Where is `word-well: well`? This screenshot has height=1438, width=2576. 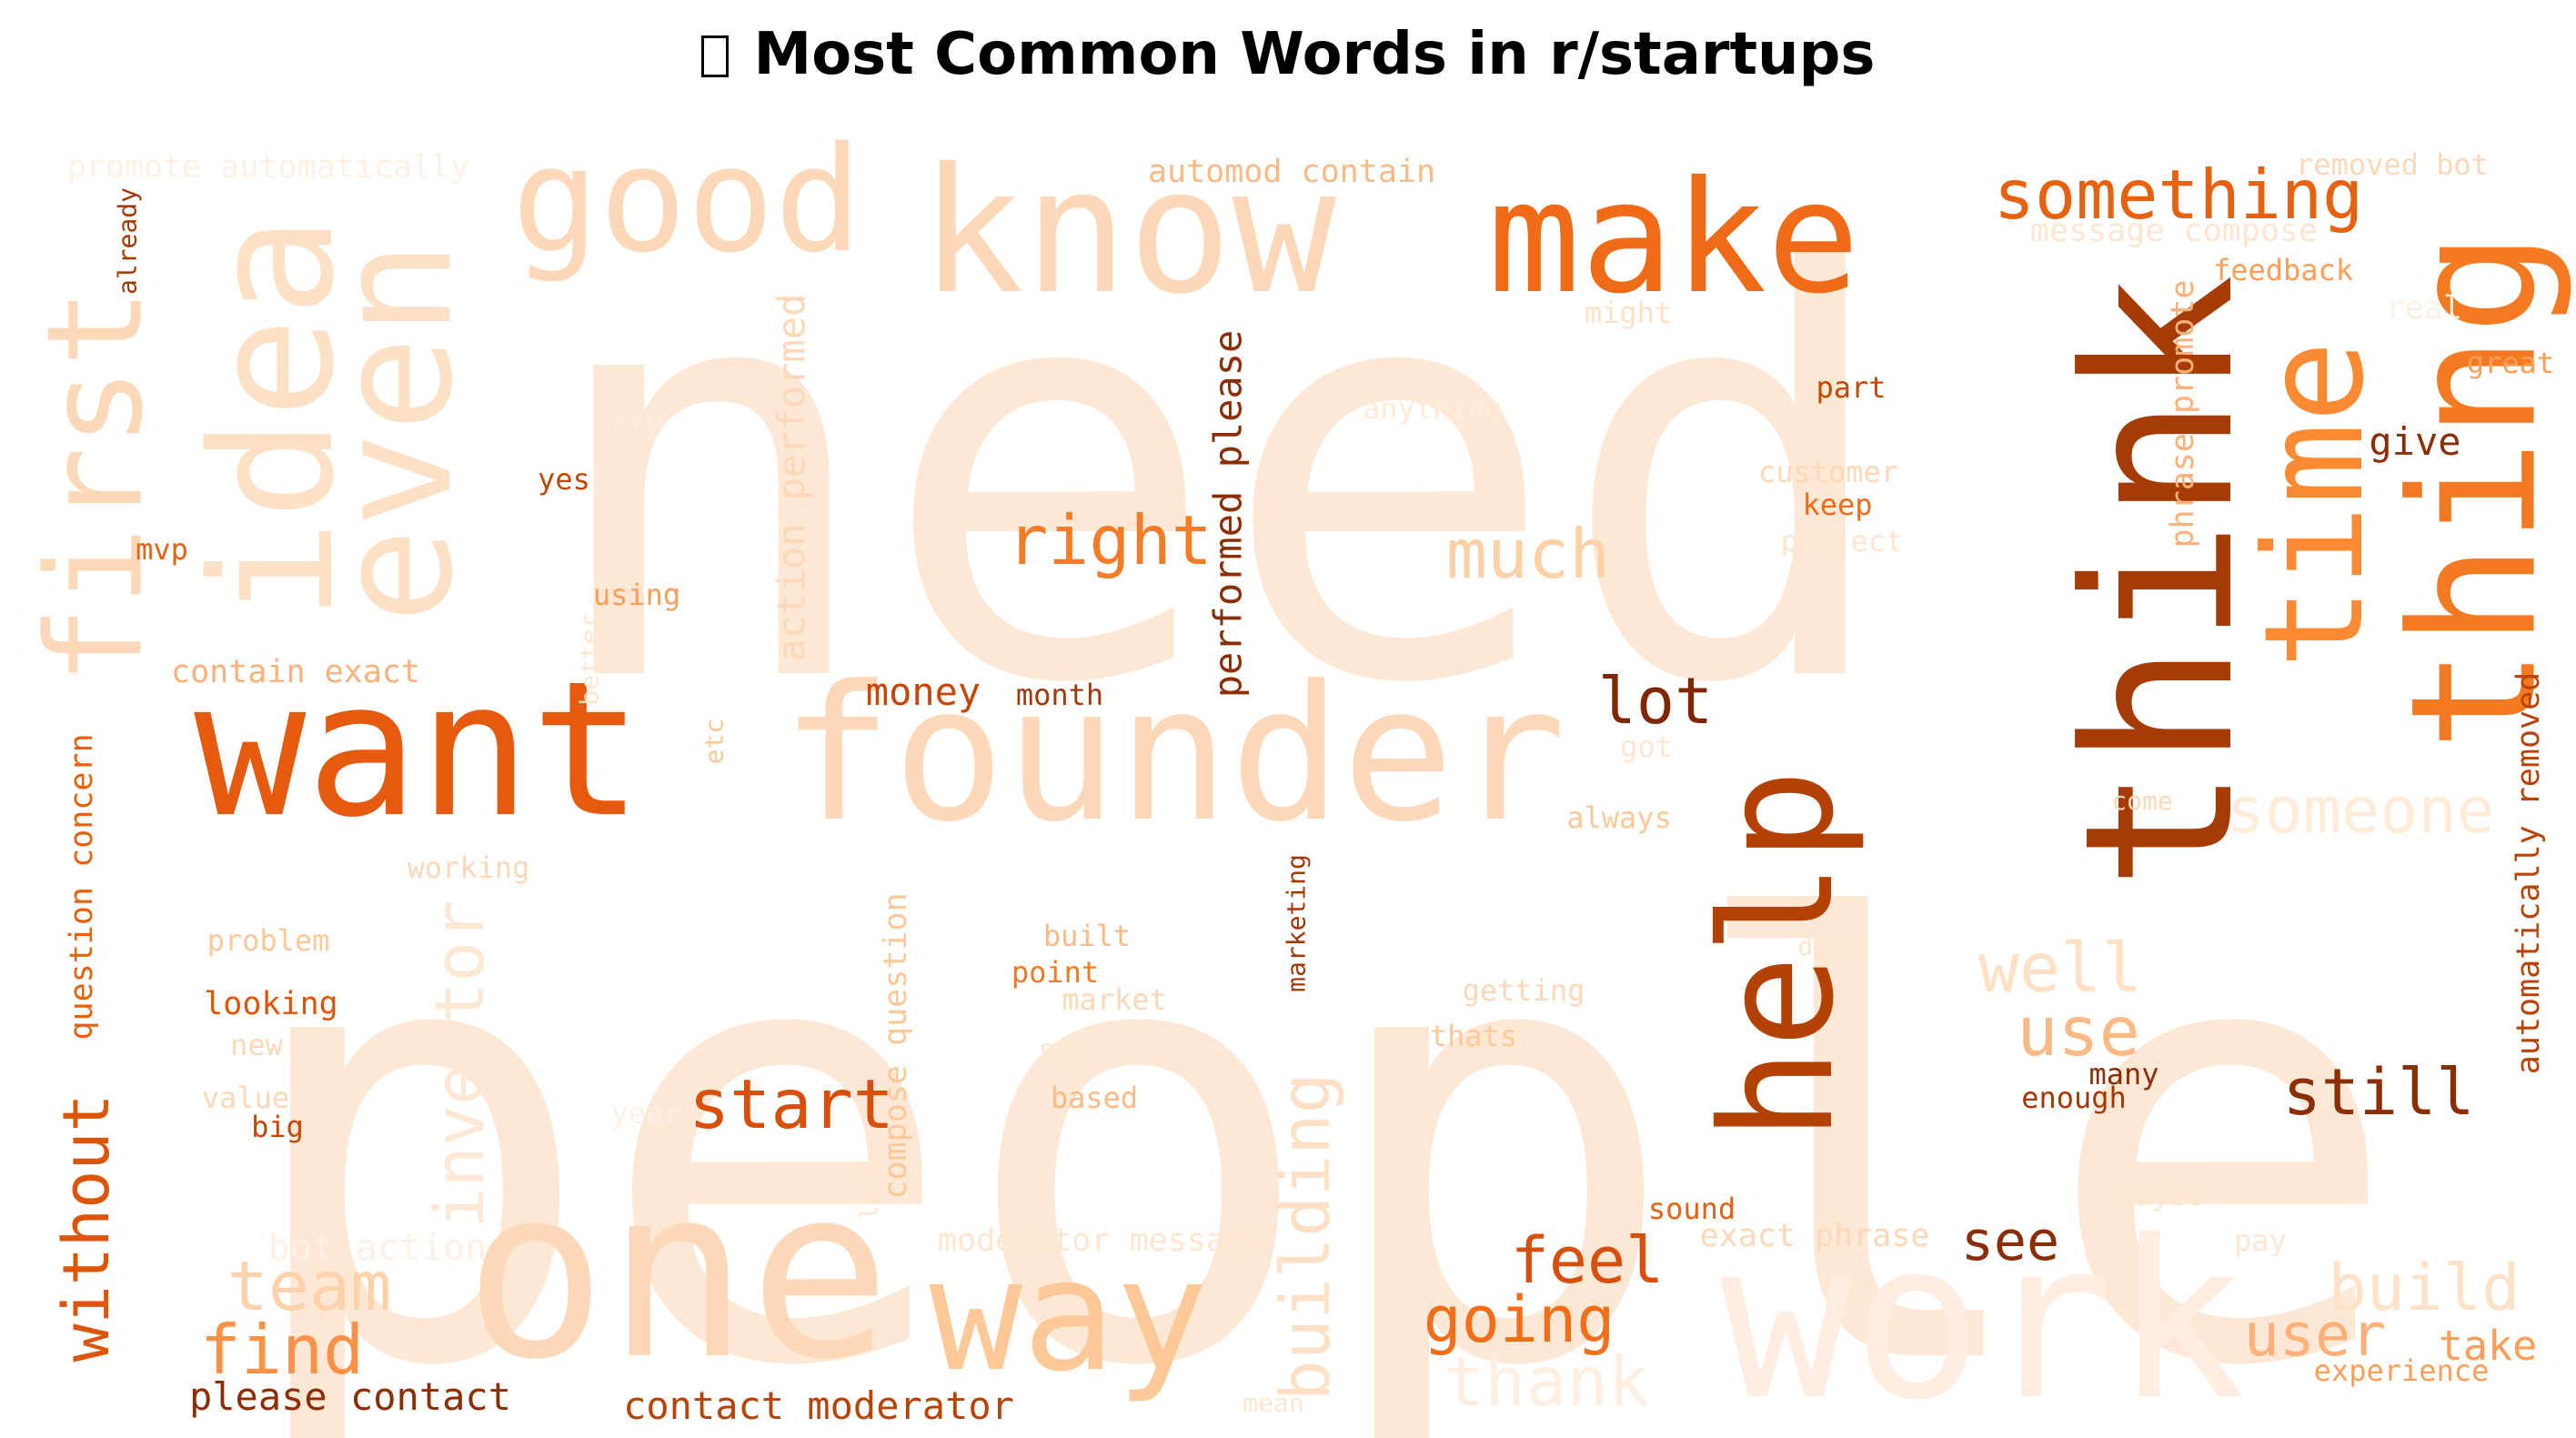 word-well: well is located at coordinates (2060, 968).